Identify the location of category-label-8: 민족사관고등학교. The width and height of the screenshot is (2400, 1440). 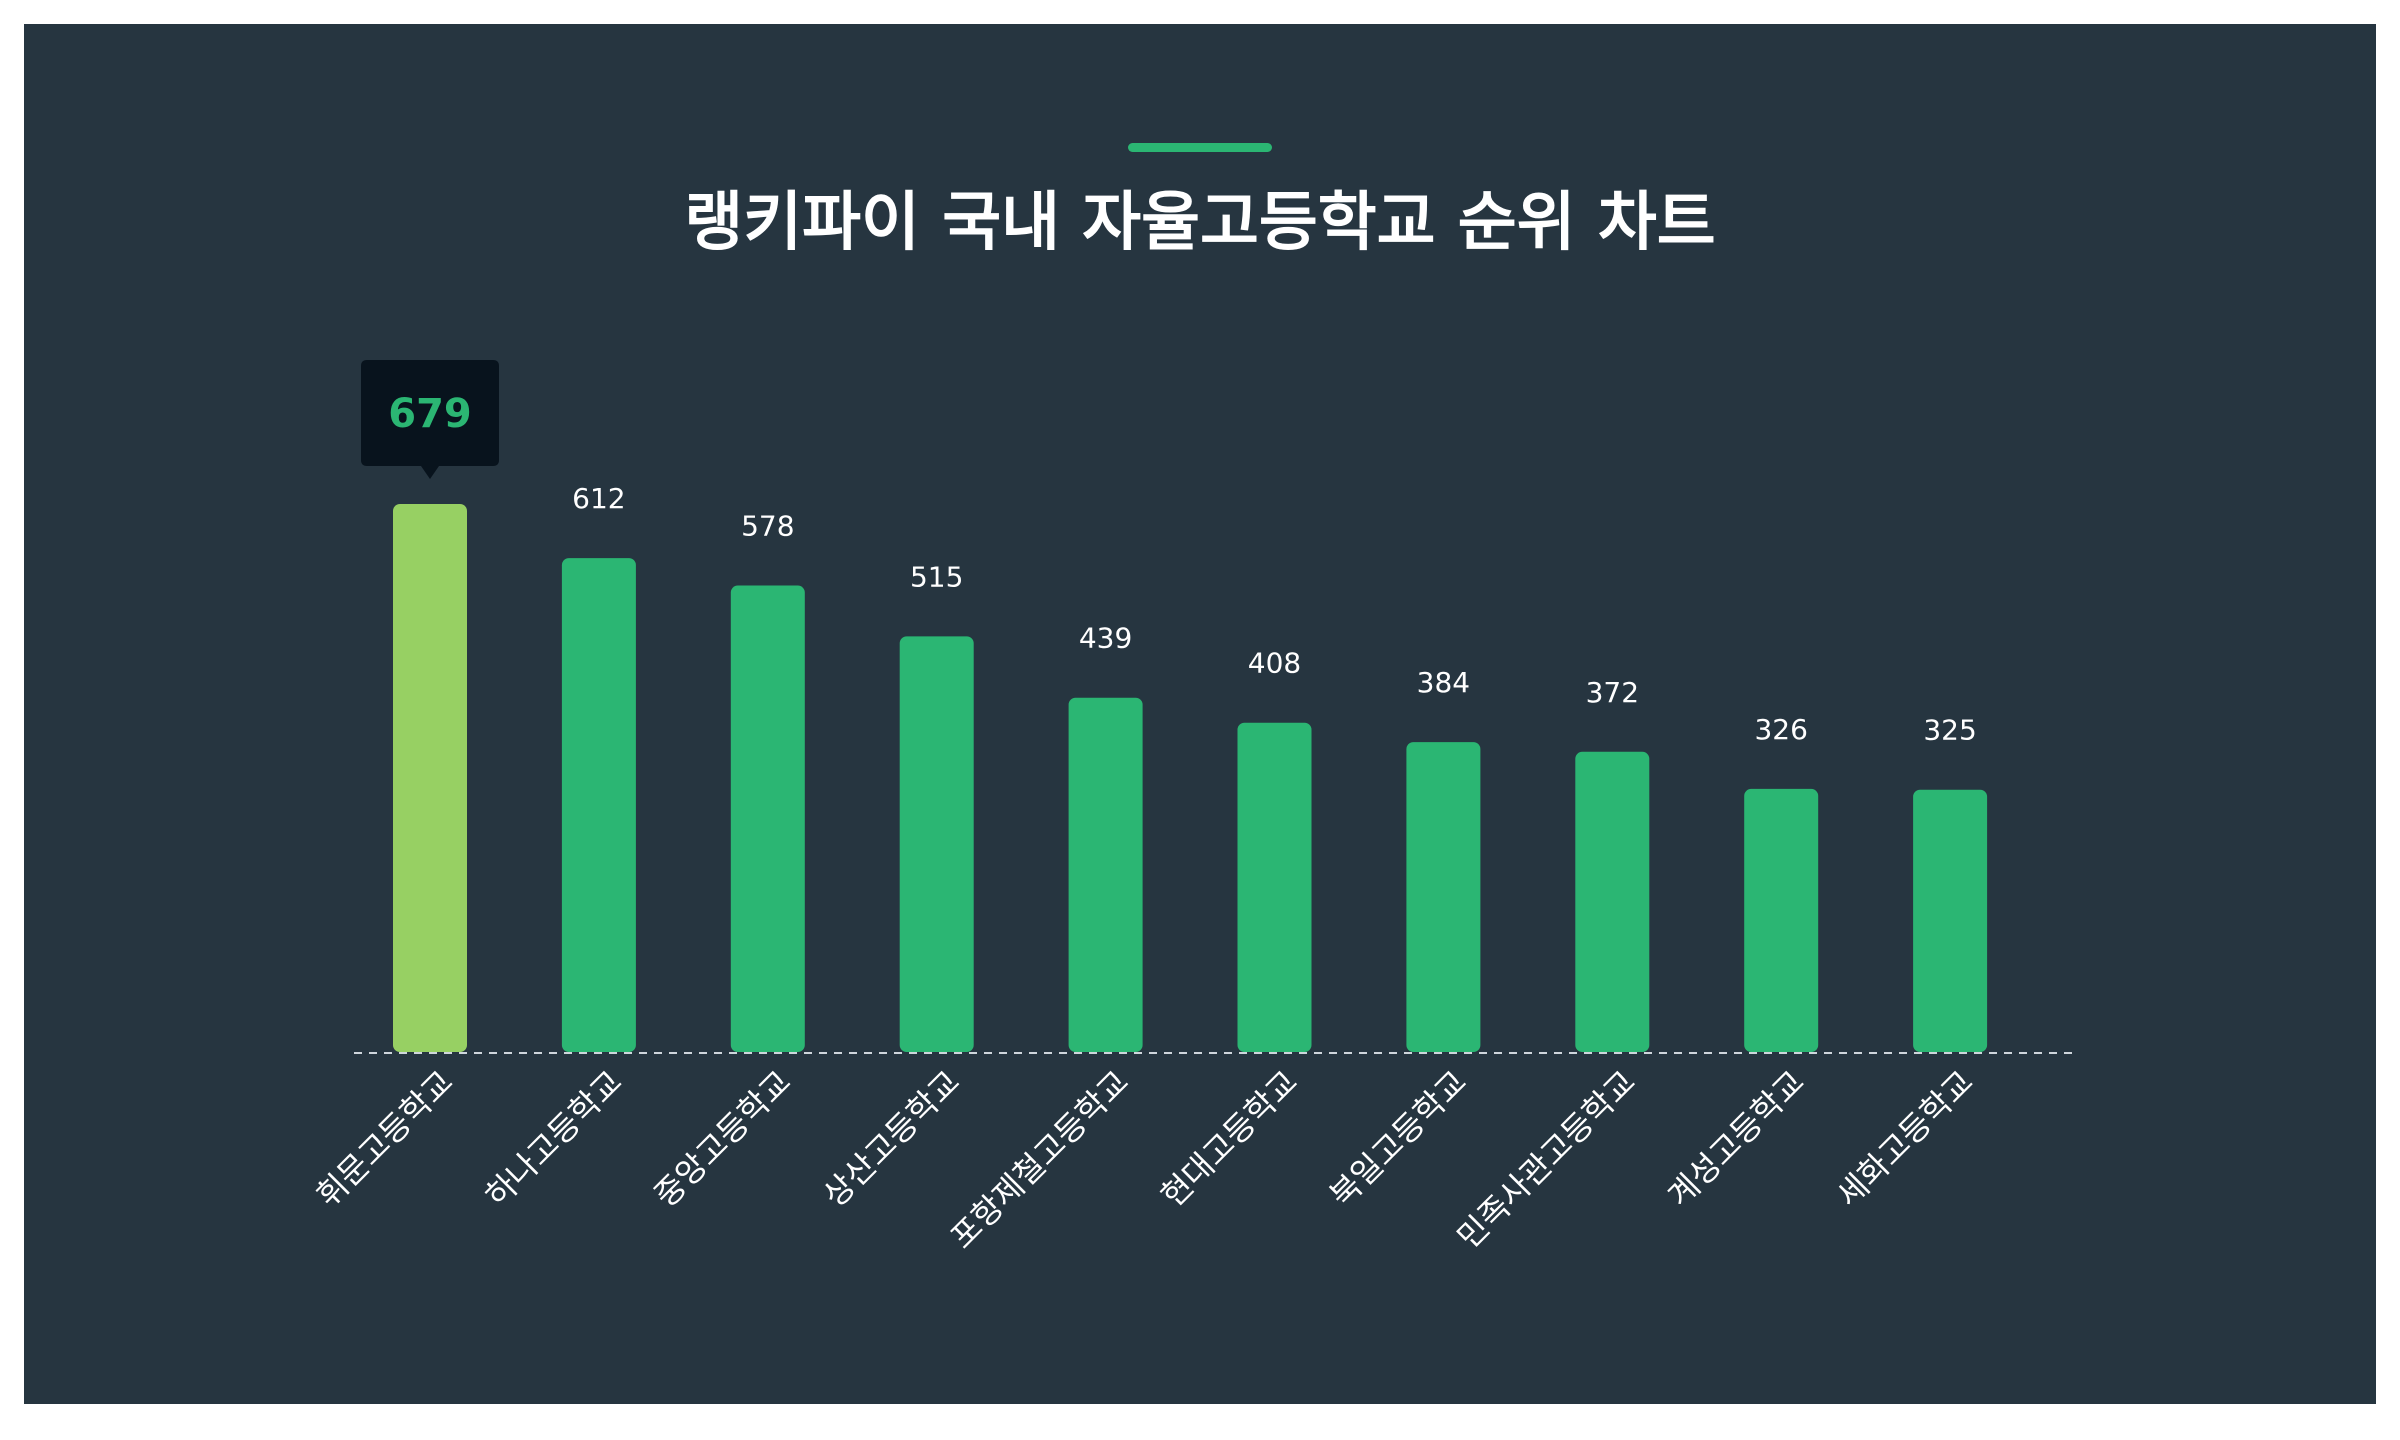
(1546, 1159).